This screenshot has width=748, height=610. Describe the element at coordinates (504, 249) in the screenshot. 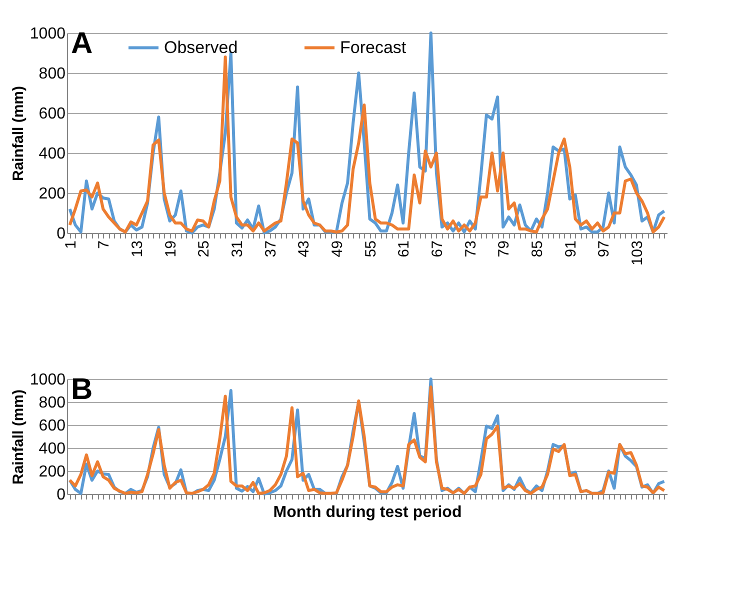

I see `x-tick-label: 79` at that location.